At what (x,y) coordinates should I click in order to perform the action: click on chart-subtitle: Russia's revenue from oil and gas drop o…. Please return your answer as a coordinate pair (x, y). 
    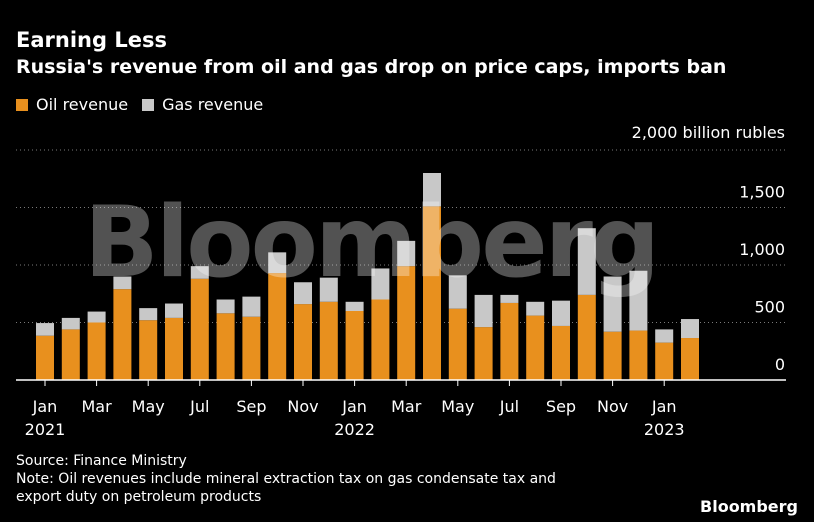
    Looking at the image, I should click on (371, 67).